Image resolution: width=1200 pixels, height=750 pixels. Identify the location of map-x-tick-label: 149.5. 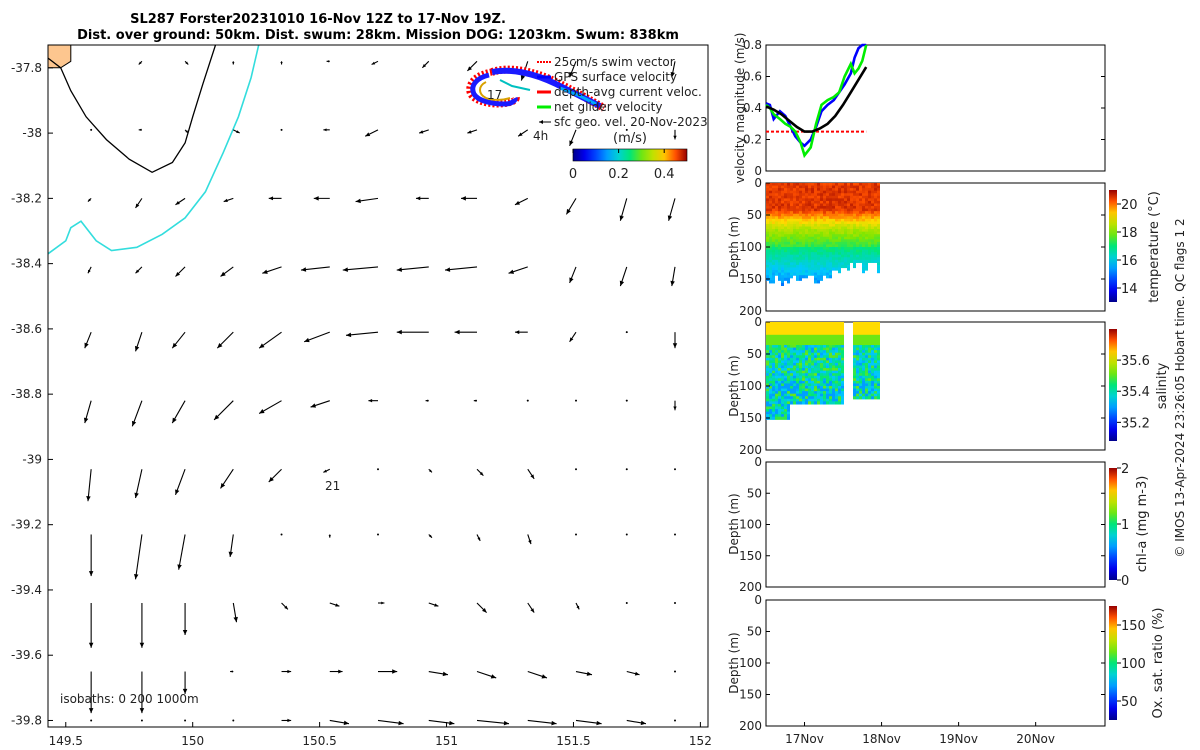
(66, 741).